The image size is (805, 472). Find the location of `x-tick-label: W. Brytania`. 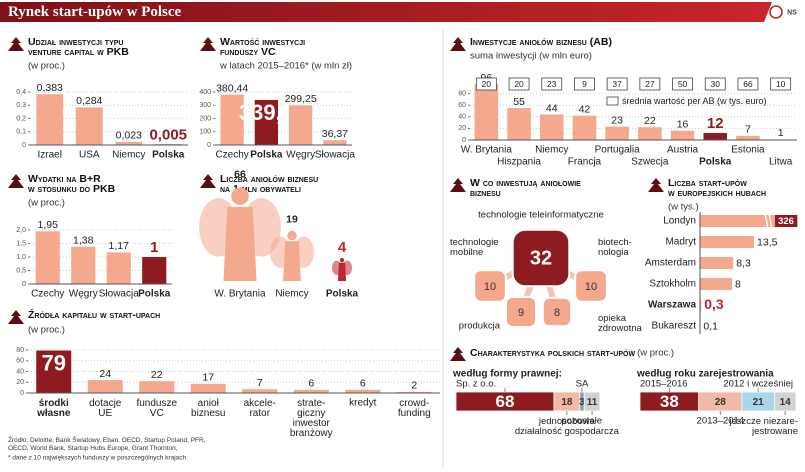

x-tick-label: W. Brytania is located at coordinates (487, 150).